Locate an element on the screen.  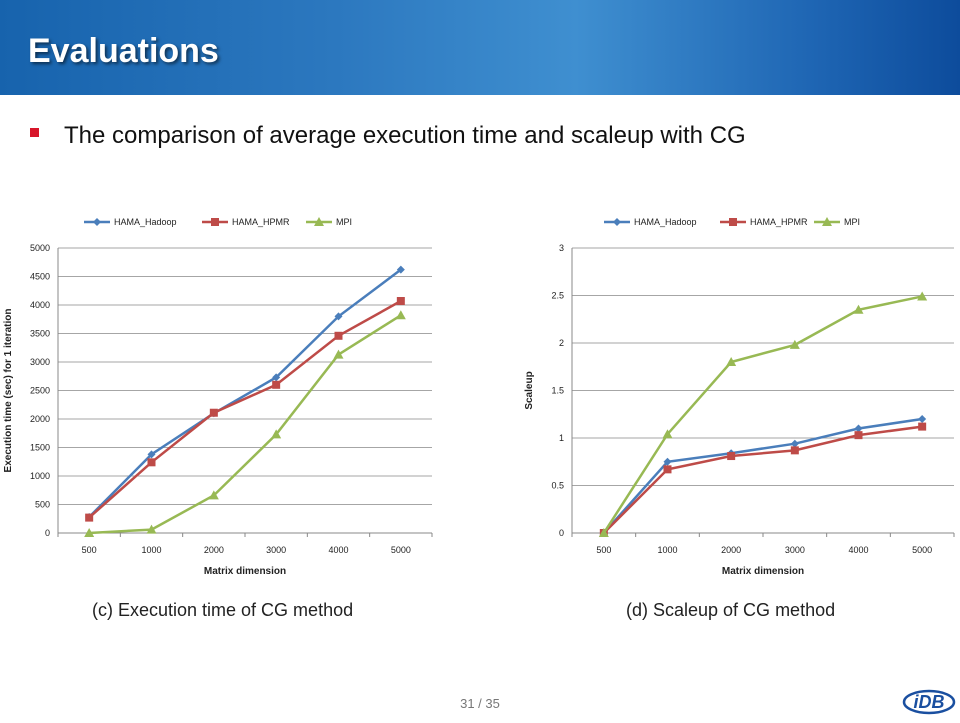
y-tick-label: 2.5 is located at coordinates (557, 296).